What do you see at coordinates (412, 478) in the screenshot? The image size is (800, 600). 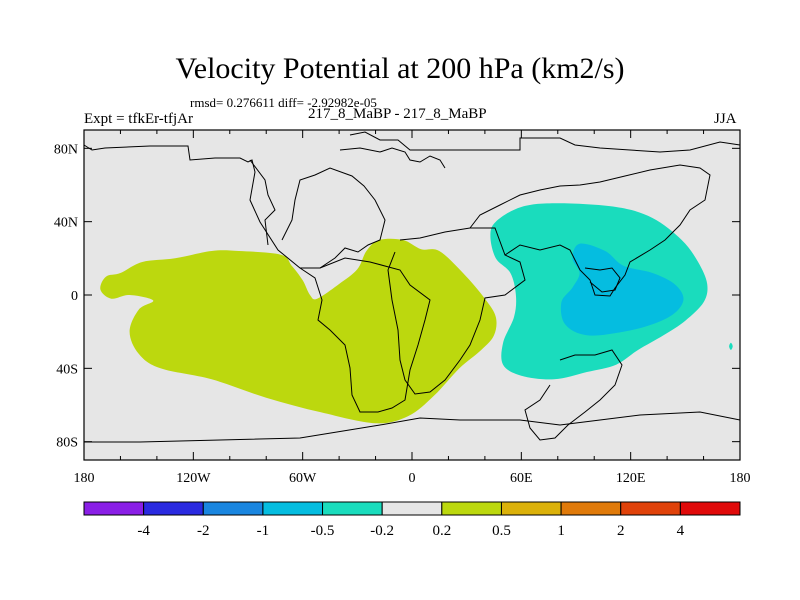 I see `x-tick-label: 0` at bounding box center [412, 478].